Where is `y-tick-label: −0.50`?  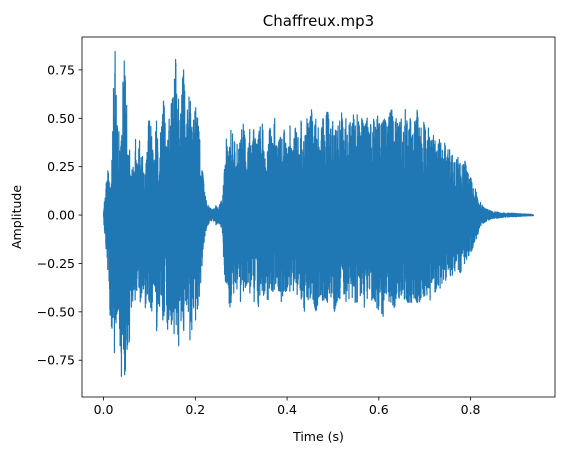 y-tick-label: −0.50 is located at coordinates (56, 311).